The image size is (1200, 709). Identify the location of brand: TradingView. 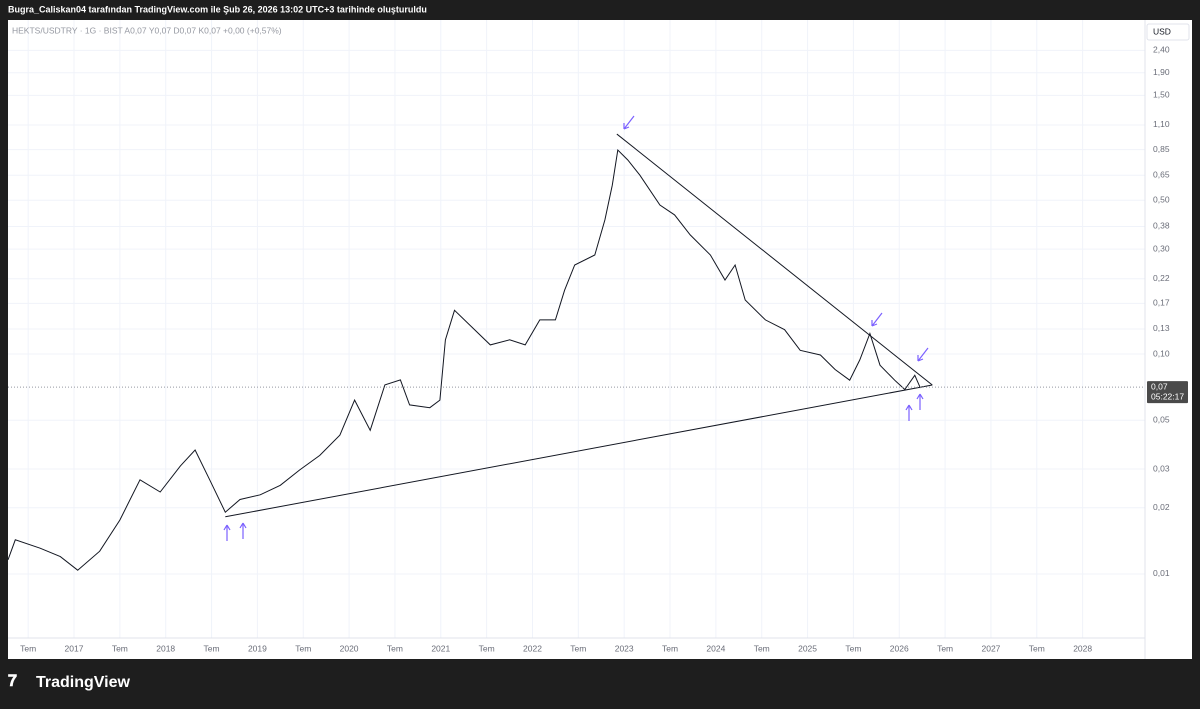
(83, 682).